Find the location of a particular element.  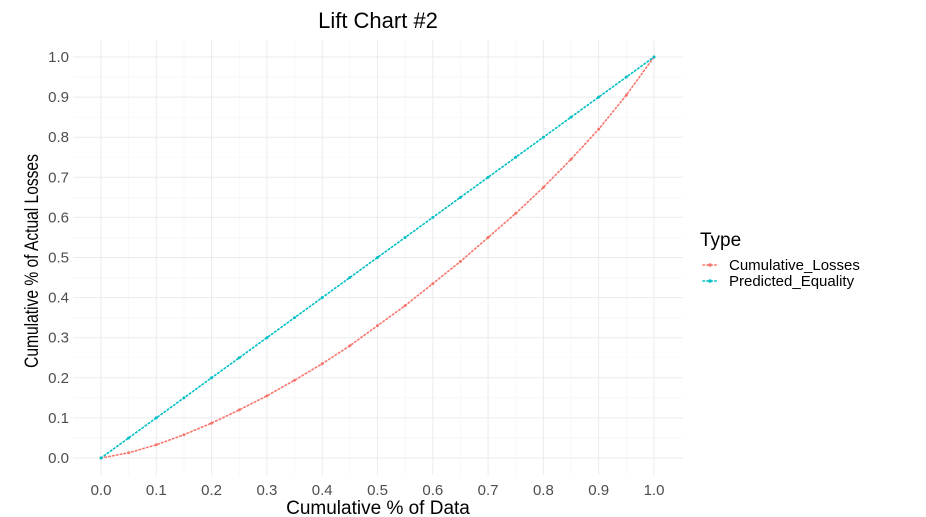

y-tick-label: 0.6 is located at coordinates (58, 217).